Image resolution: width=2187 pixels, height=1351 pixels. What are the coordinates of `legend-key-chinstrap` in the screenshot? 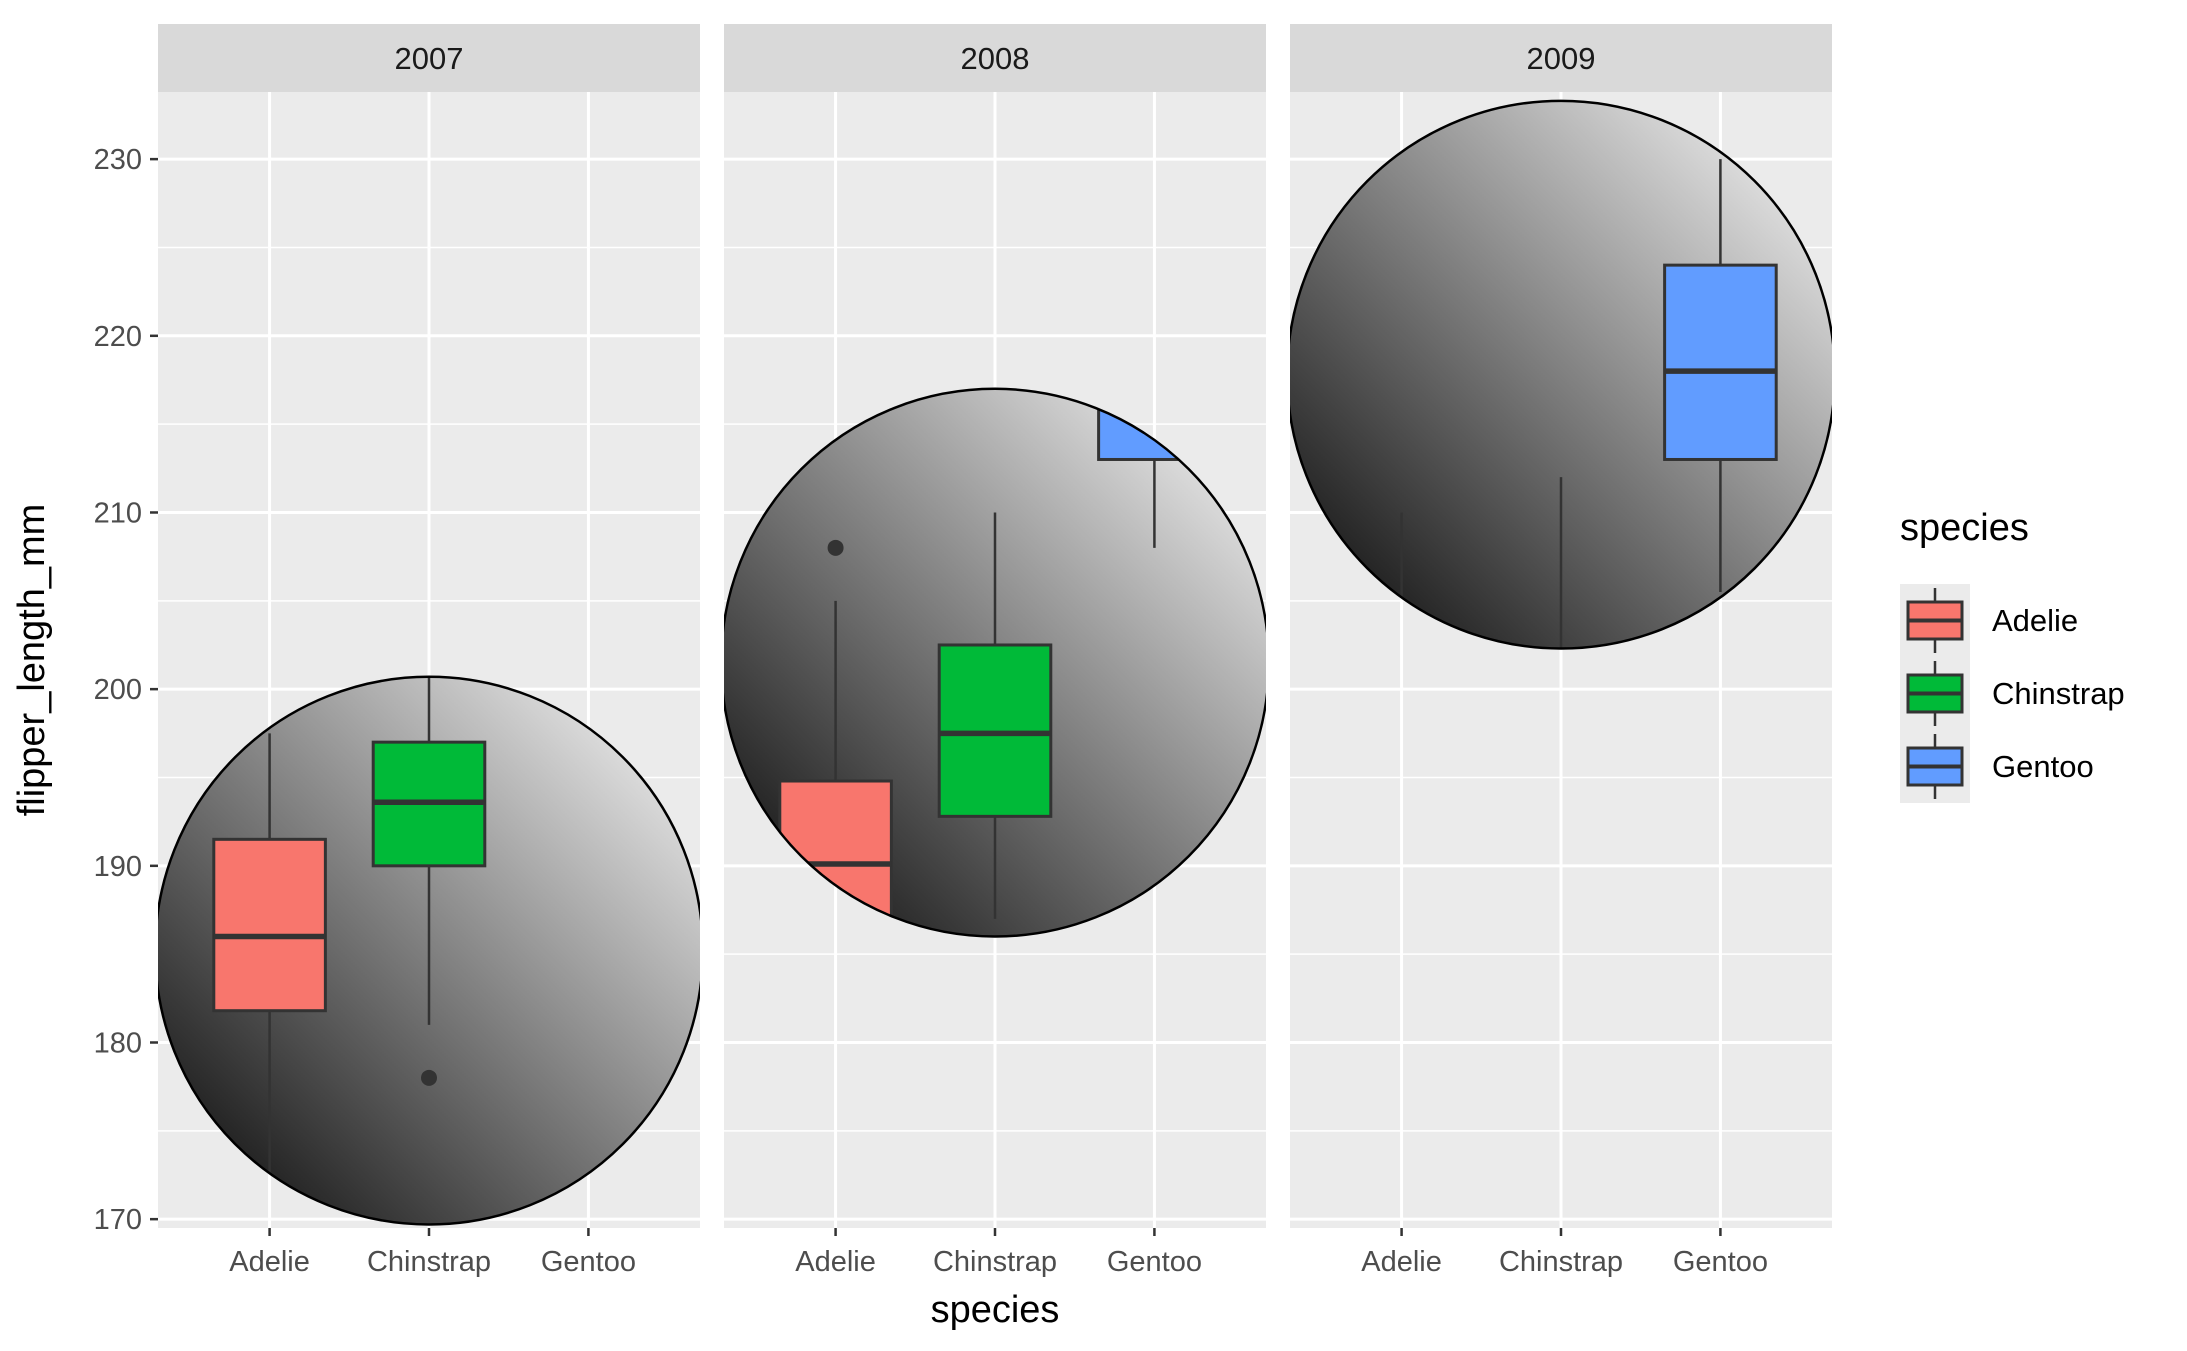 It's located at (1935, 693).